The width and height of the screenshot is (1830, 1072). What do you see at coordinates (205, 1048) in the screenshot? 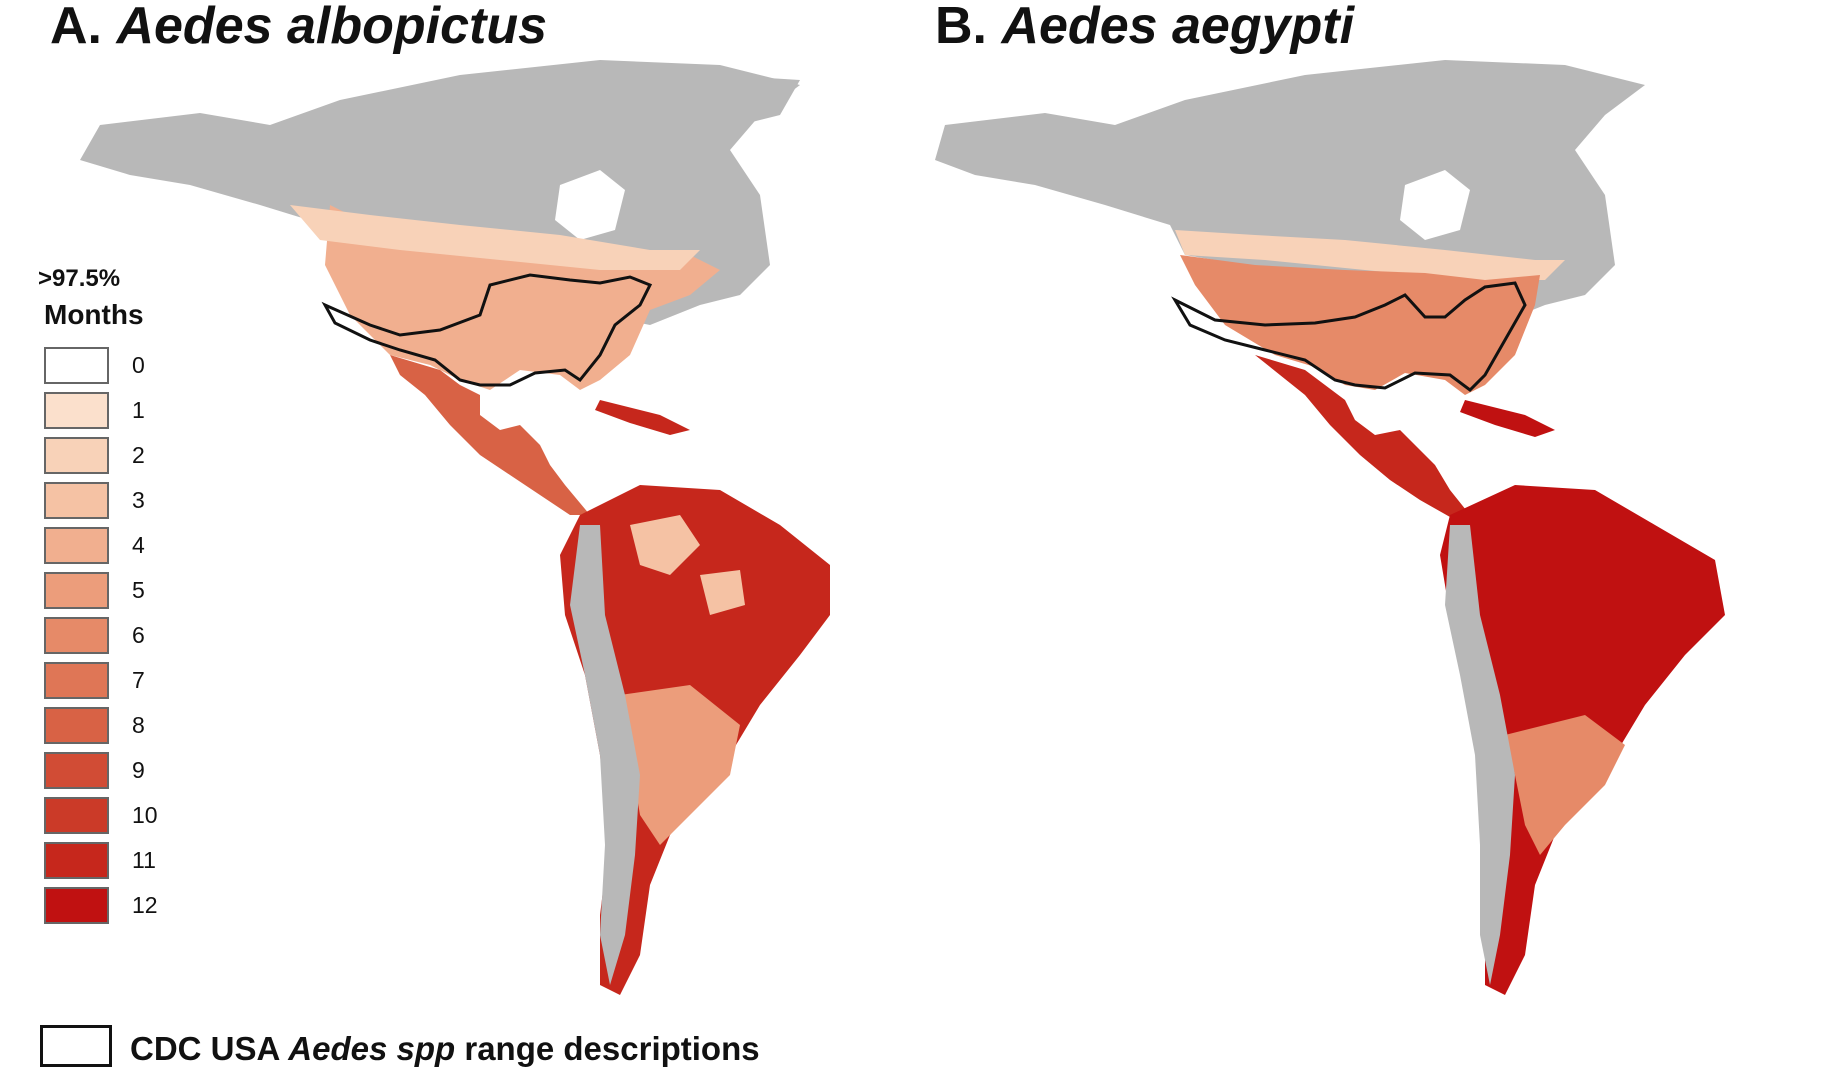
I see `cdc-prefix: CDC USA` at bounding box center [205, 1048].